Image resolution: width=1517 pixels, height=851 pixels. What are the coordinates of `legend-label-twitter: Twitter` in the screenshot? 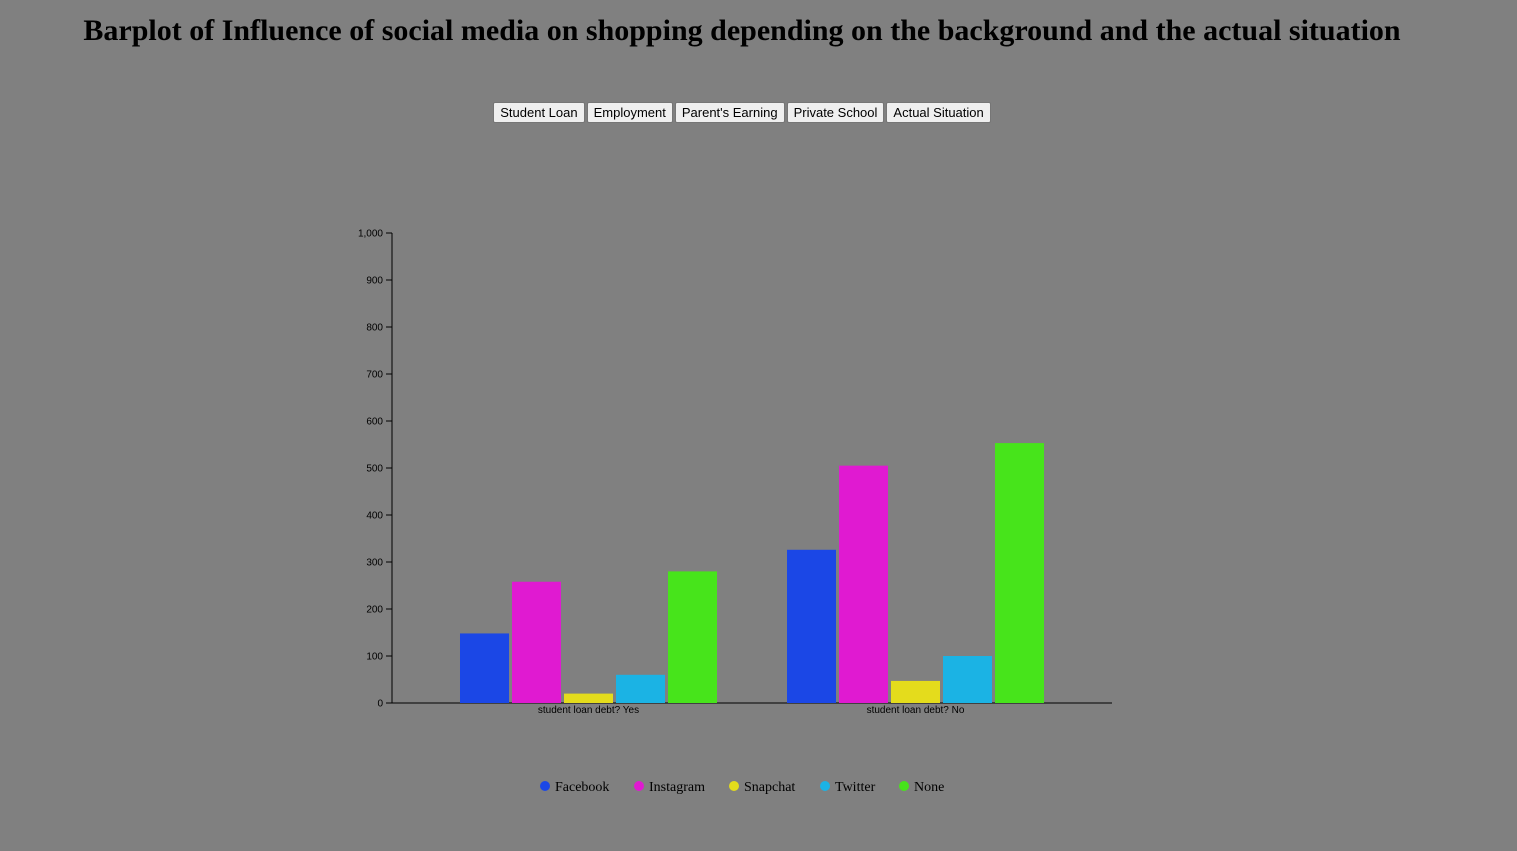 It's located at (855, 787).